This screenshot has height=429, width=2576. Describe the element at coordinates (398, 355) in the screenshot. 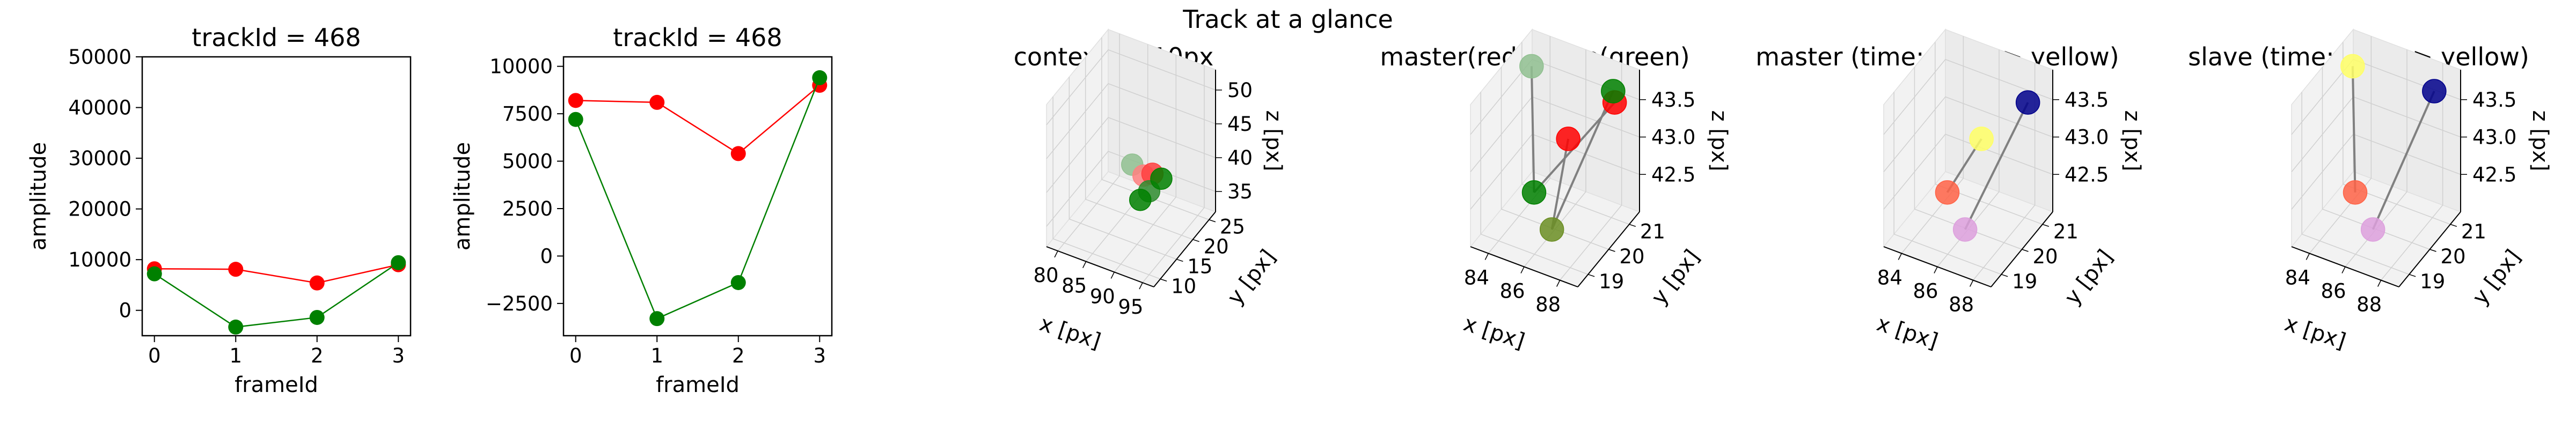

I see `x-tick-label: 3` at that location.